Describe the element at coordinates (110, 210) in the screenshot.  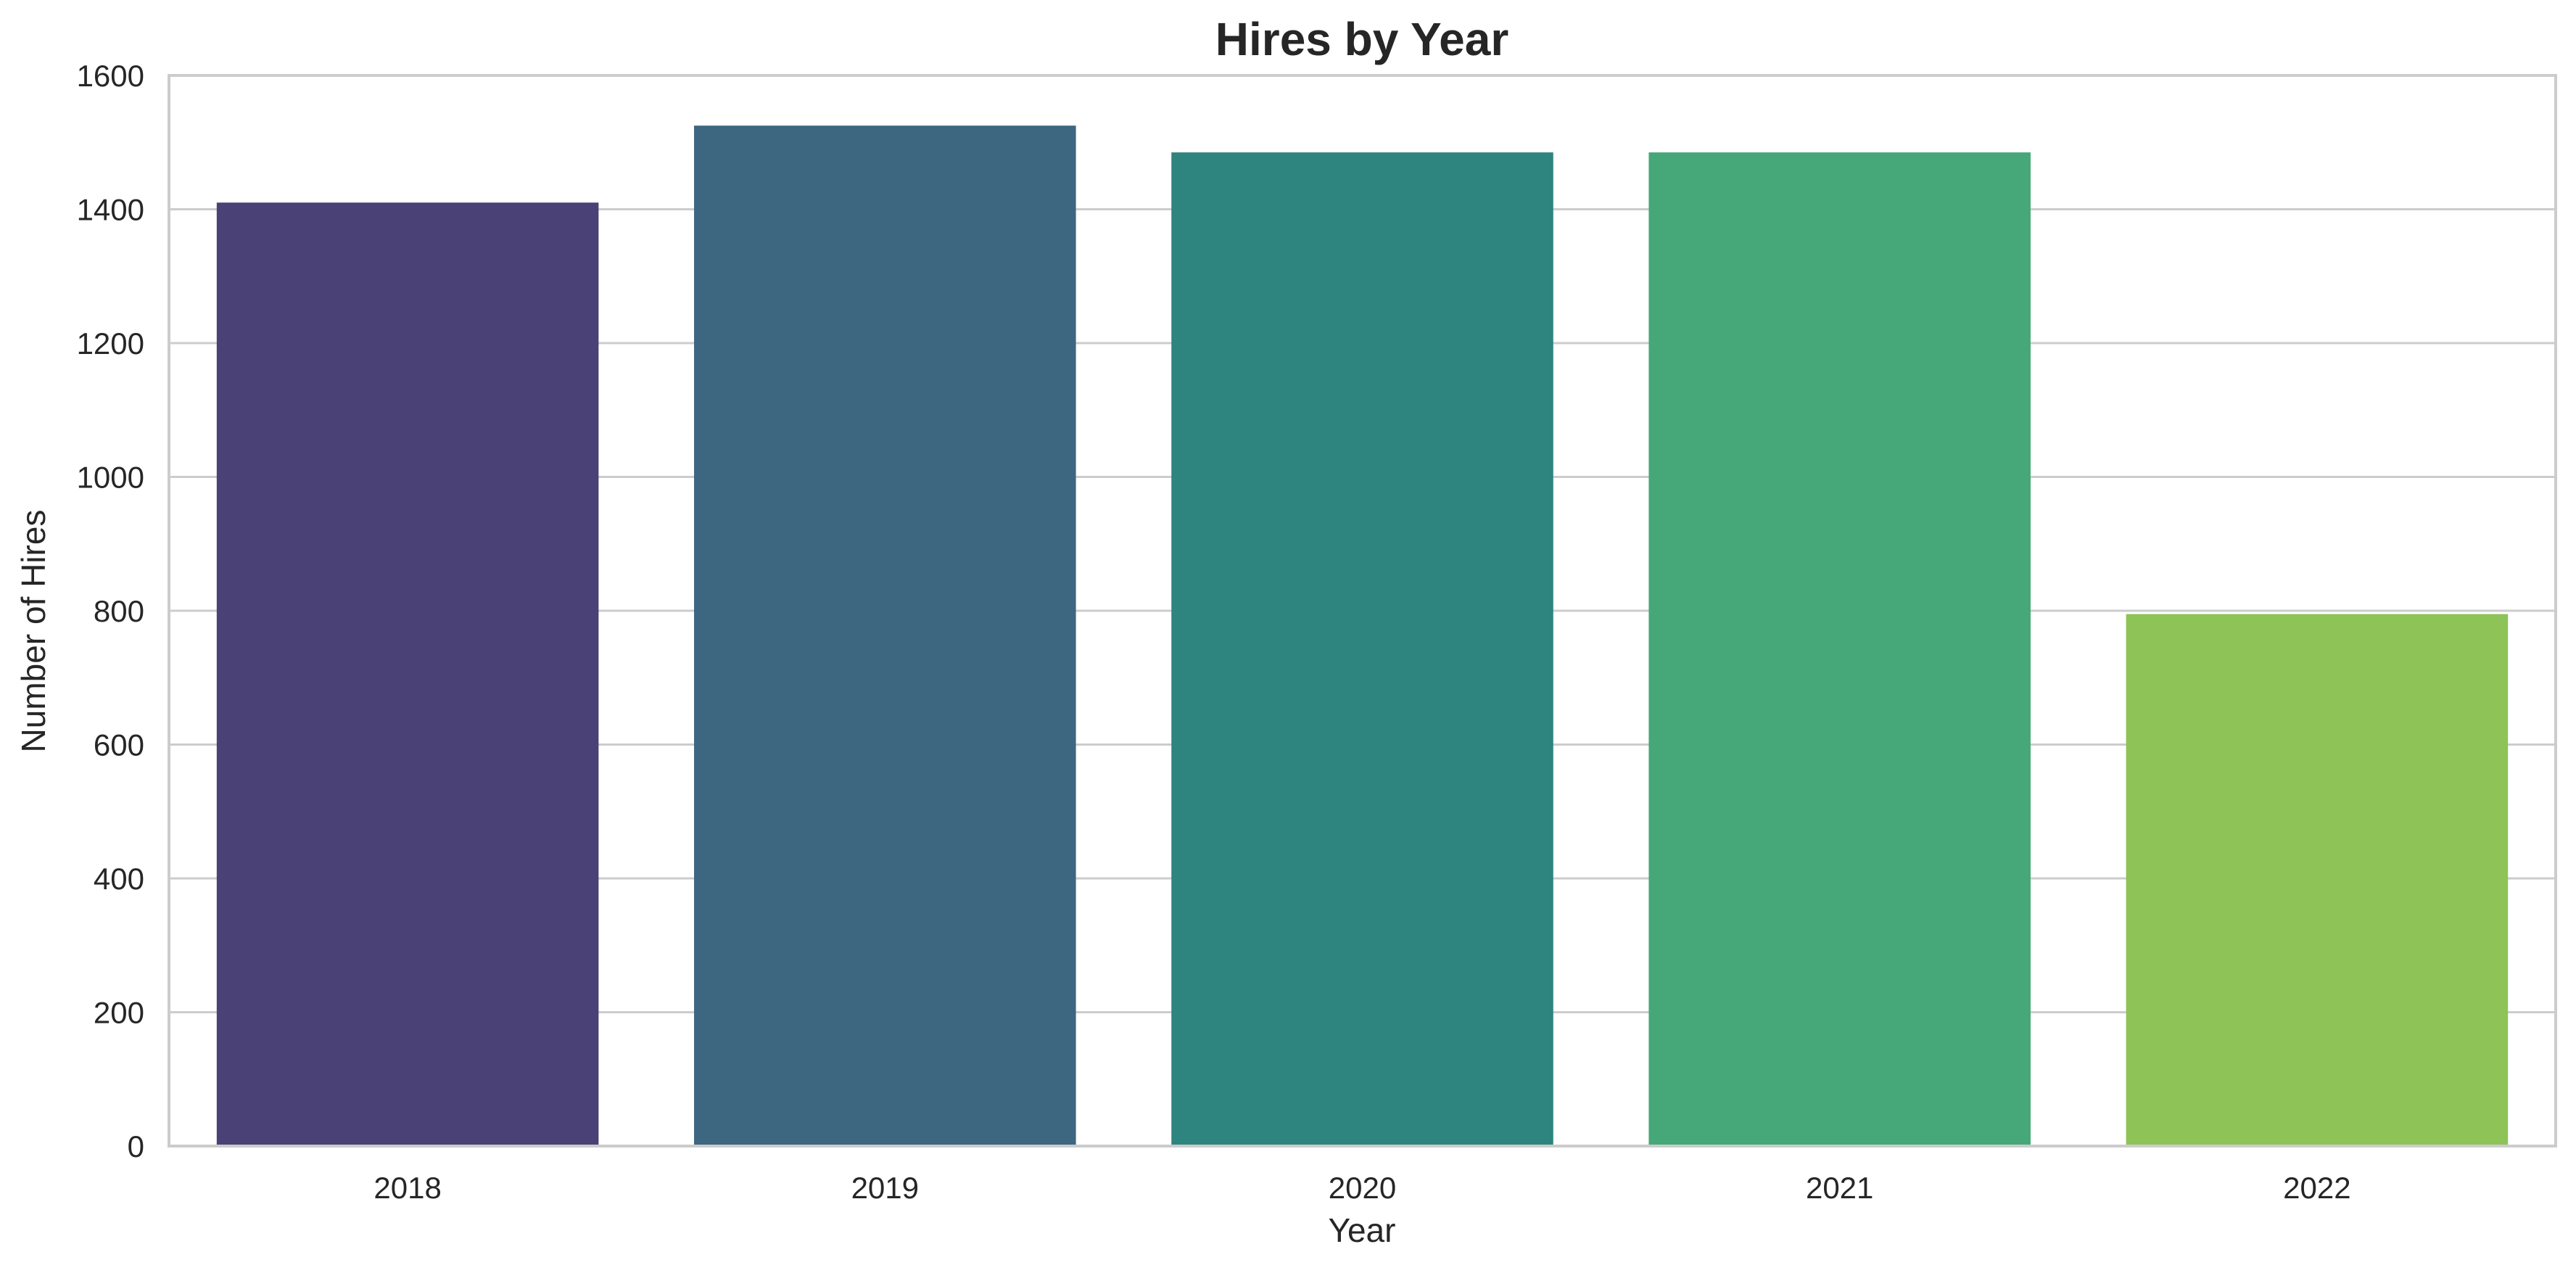
I see `y-tick-label: 1400` at that location.